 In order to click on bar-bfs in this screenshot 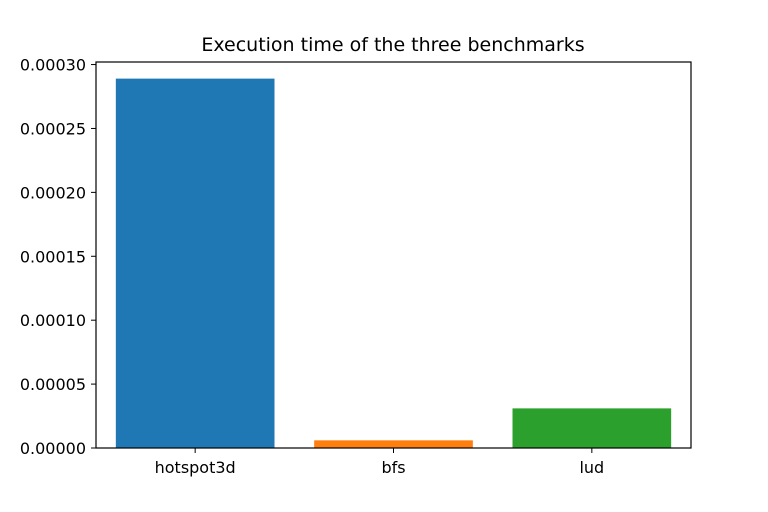, I will do `click(393, 444)`.